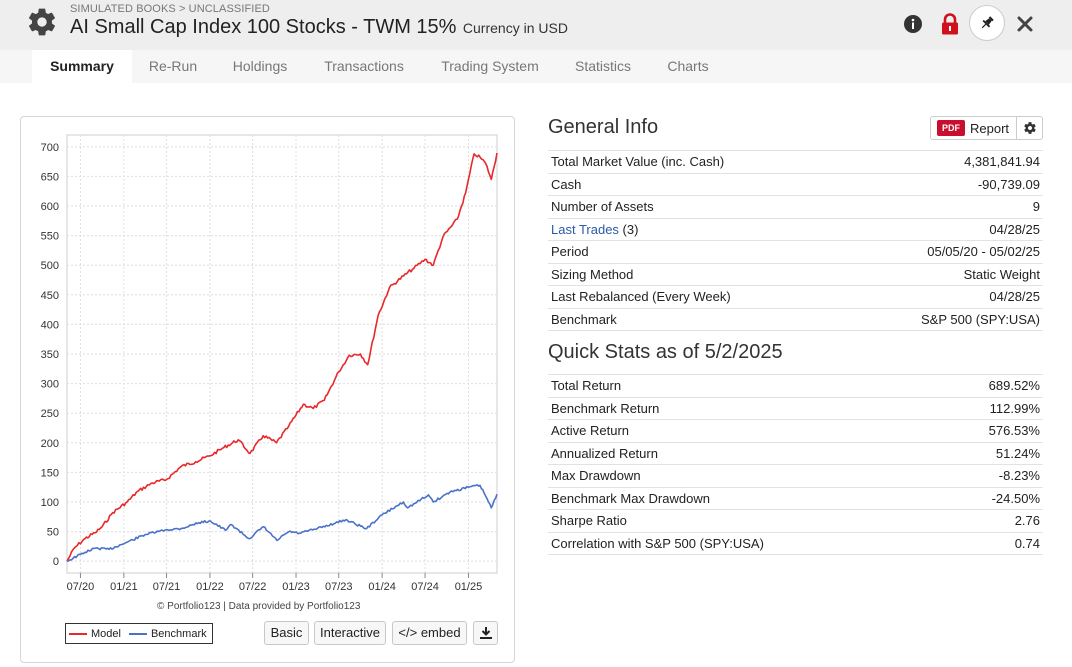 The height and width of the screenshot is (667, 1072). I want to click on row-value: 576.53%, so click(991, 431).